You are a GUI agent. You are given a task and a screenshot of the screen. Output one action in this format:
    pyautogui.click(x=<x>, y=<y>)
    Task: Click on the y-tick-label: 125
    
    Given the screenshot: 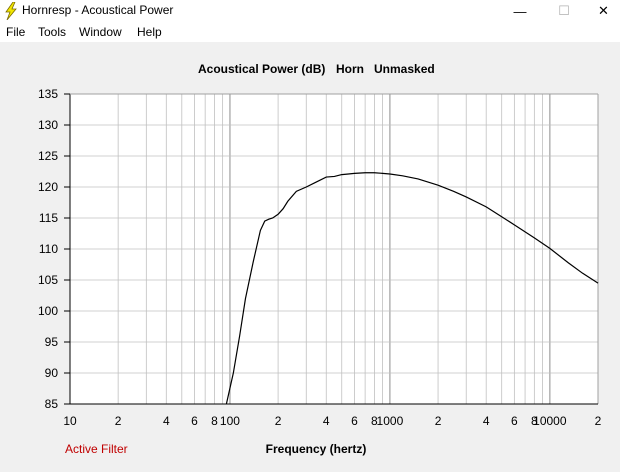 What is the action you would take?
    pyautogui.click(x=48, y=156)
    